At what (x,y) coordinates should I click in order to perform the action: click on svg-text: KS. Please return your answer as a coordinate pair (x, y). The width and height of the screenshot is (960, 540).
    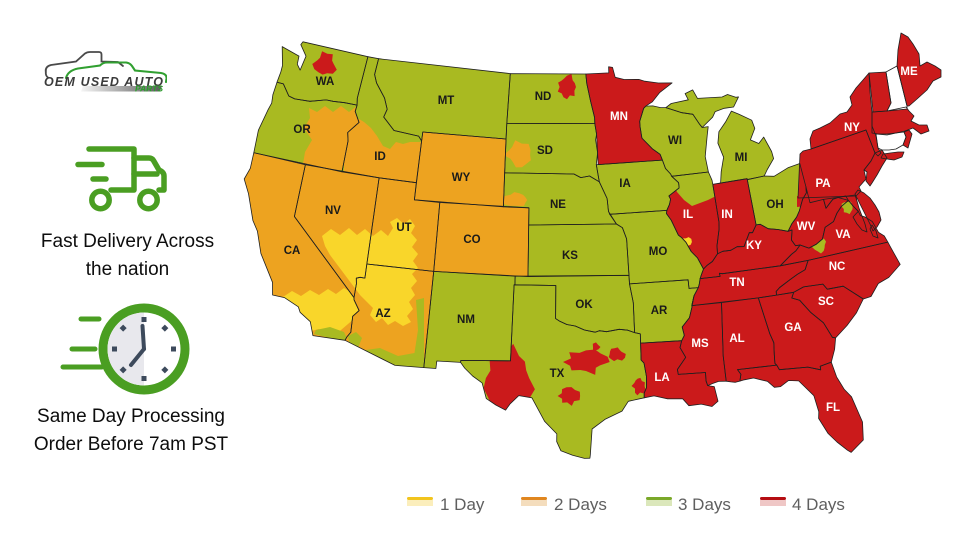
    Looking at the image, I should click on (570, 256).